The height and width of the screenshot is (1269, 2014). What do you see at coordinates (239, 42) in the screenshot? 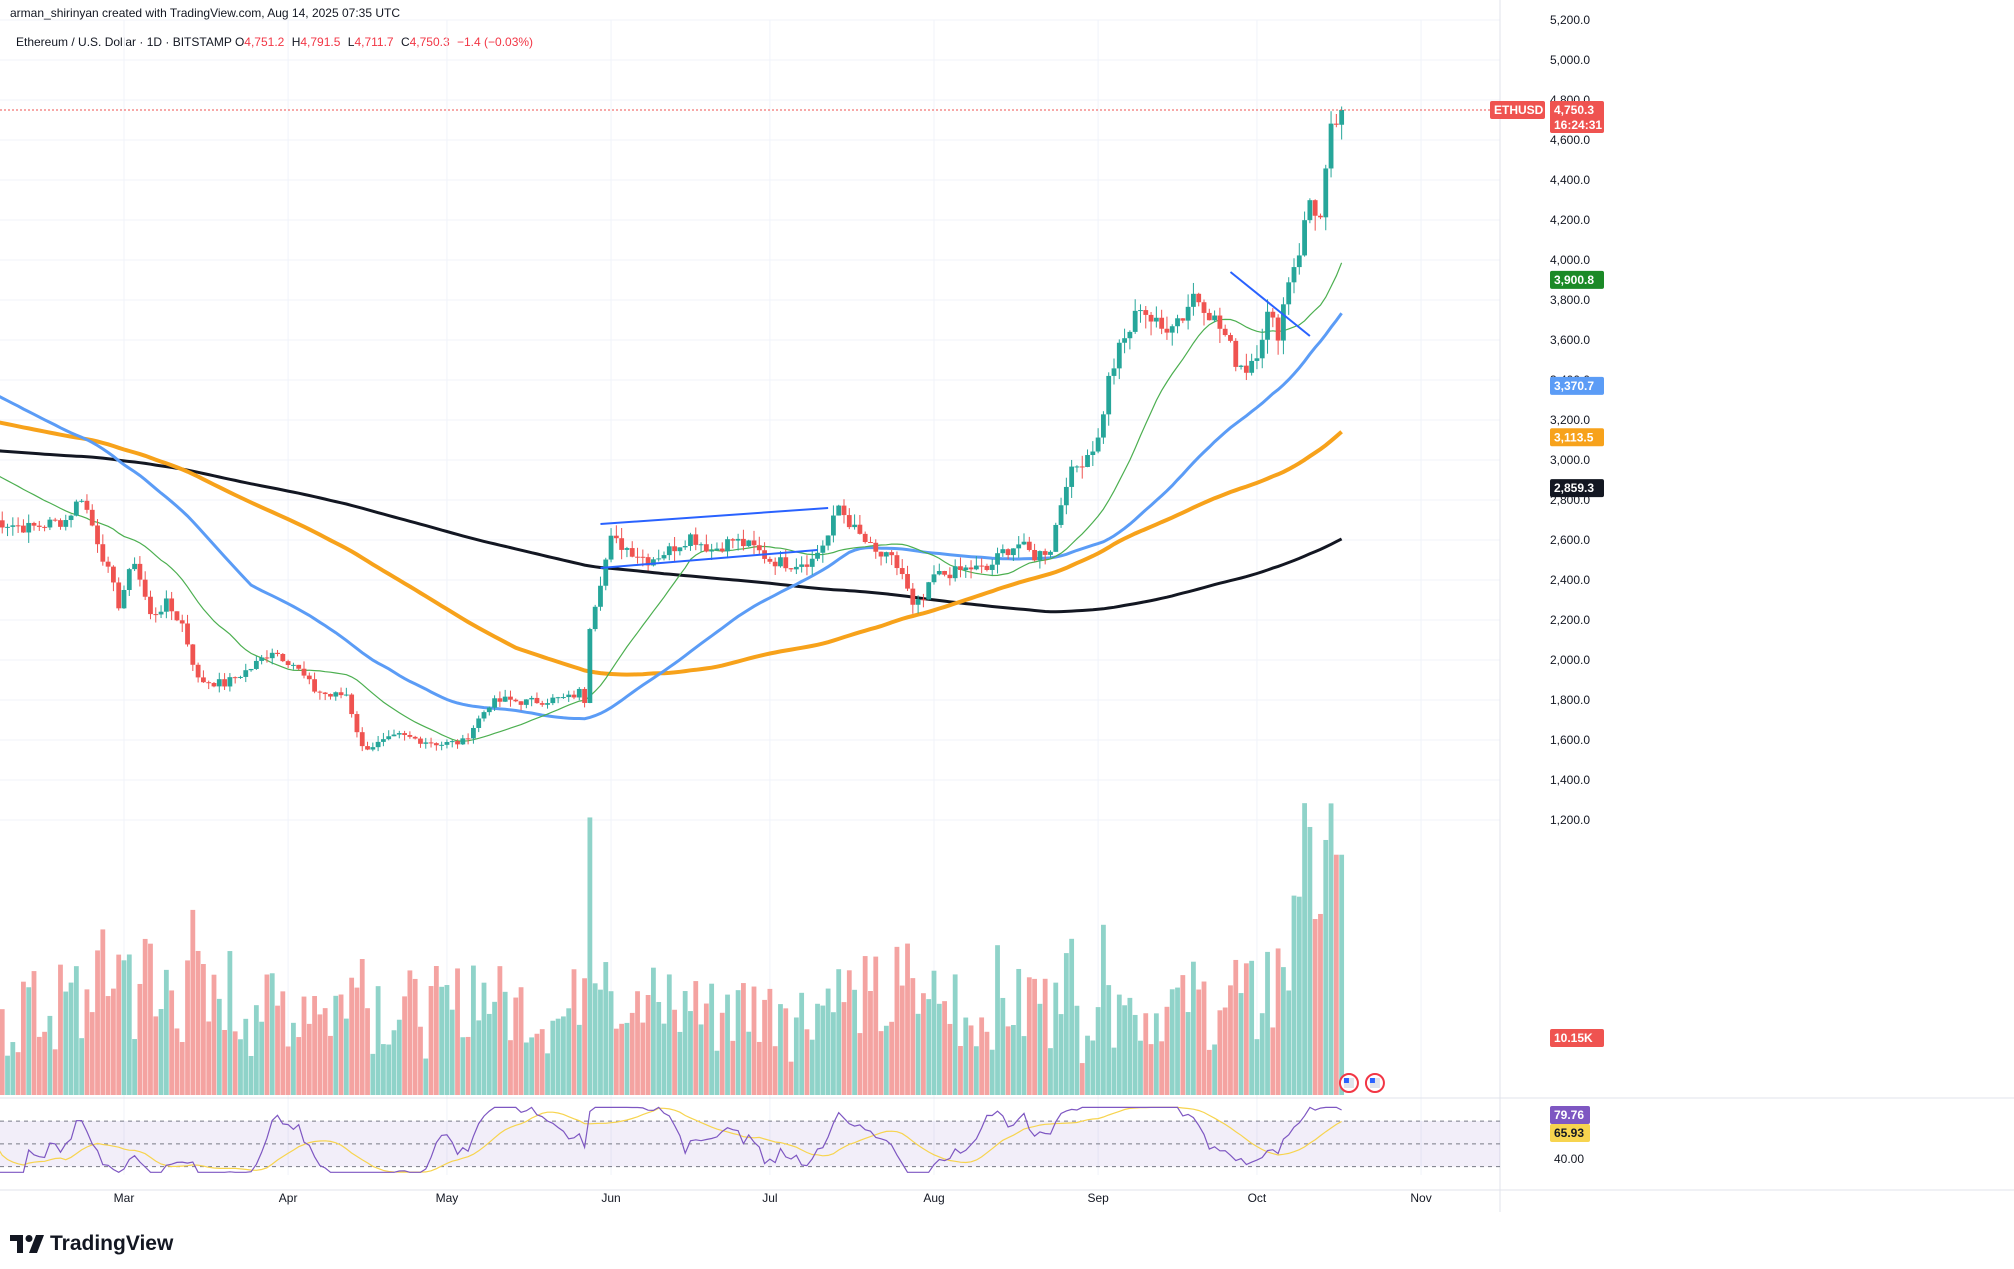
I see `open-label: O` at bounding box center [239, 42].